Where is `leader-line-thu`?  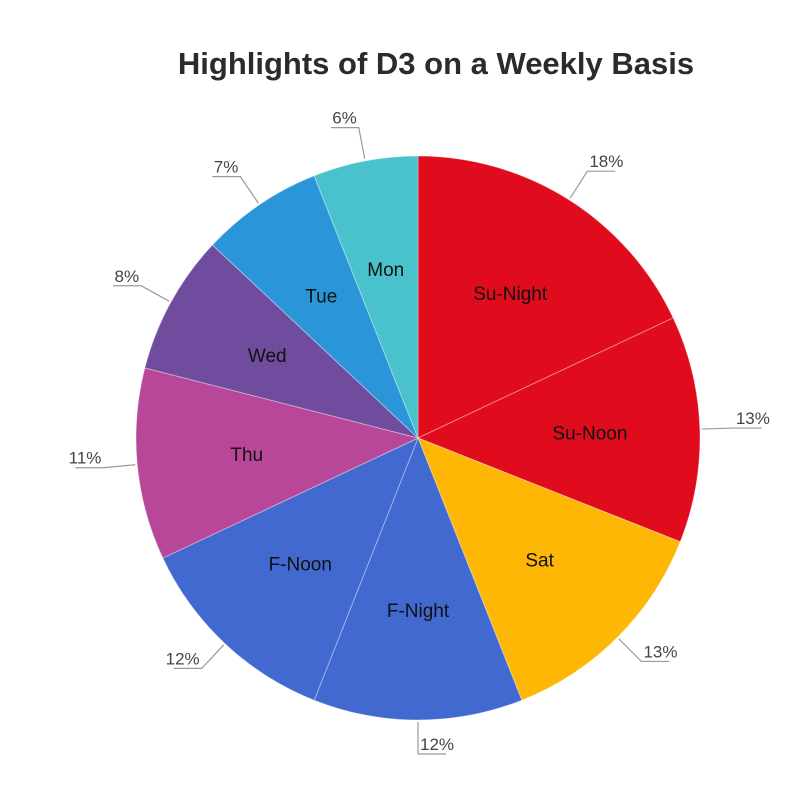
leader-line-thu is located at coordinates (105, 466).